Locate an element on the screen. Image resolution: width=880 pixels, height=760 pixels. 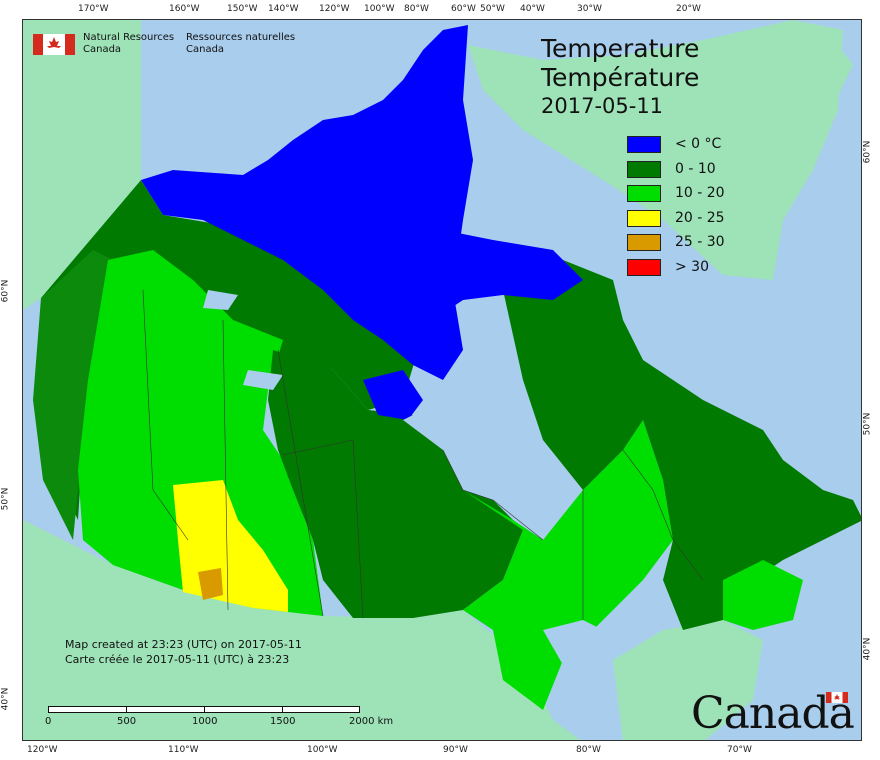
tick-label-right: 60°N is located at coordinates (867, 152).